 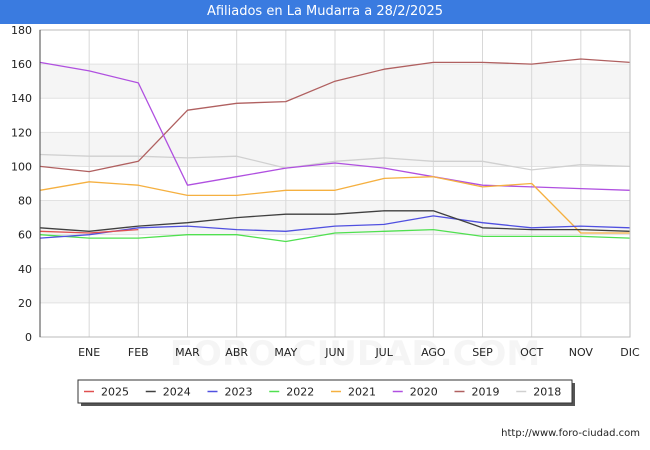 I want to click on y-tick-label: 140, so click(x=21, y=98).